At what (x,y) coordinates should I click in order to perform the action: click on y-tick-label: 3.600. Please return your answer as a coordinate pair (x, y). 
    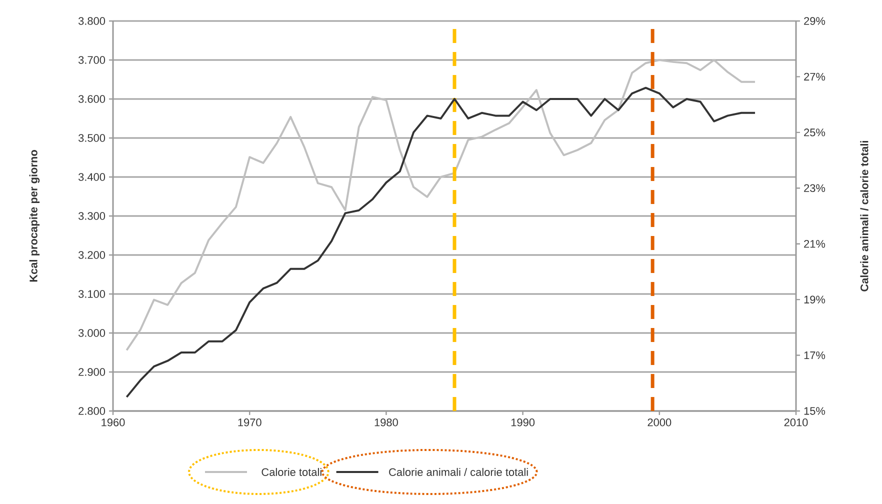
    Looking at the image, I should click on (92, 99).